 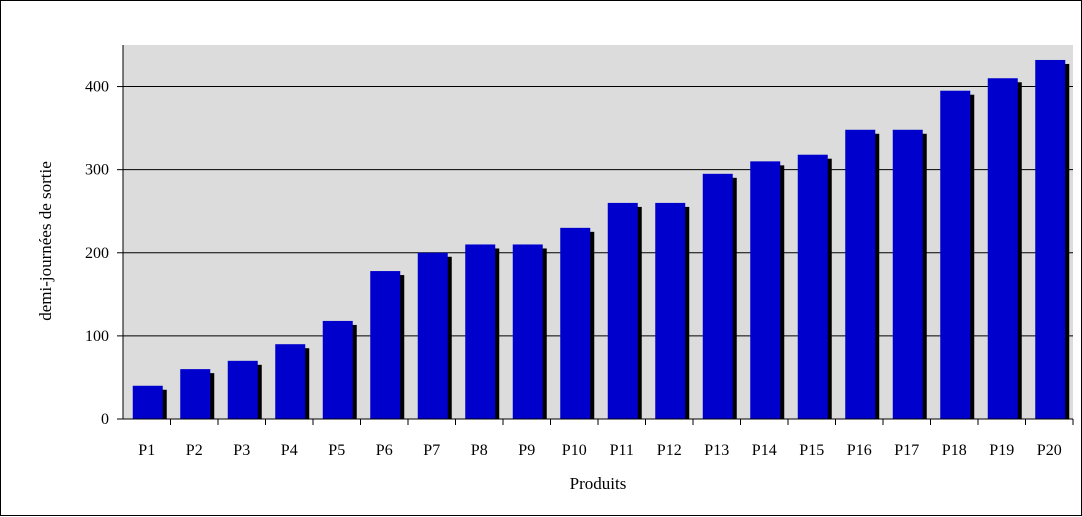 I want to click on bar-p16, so click(x=860, y=274).